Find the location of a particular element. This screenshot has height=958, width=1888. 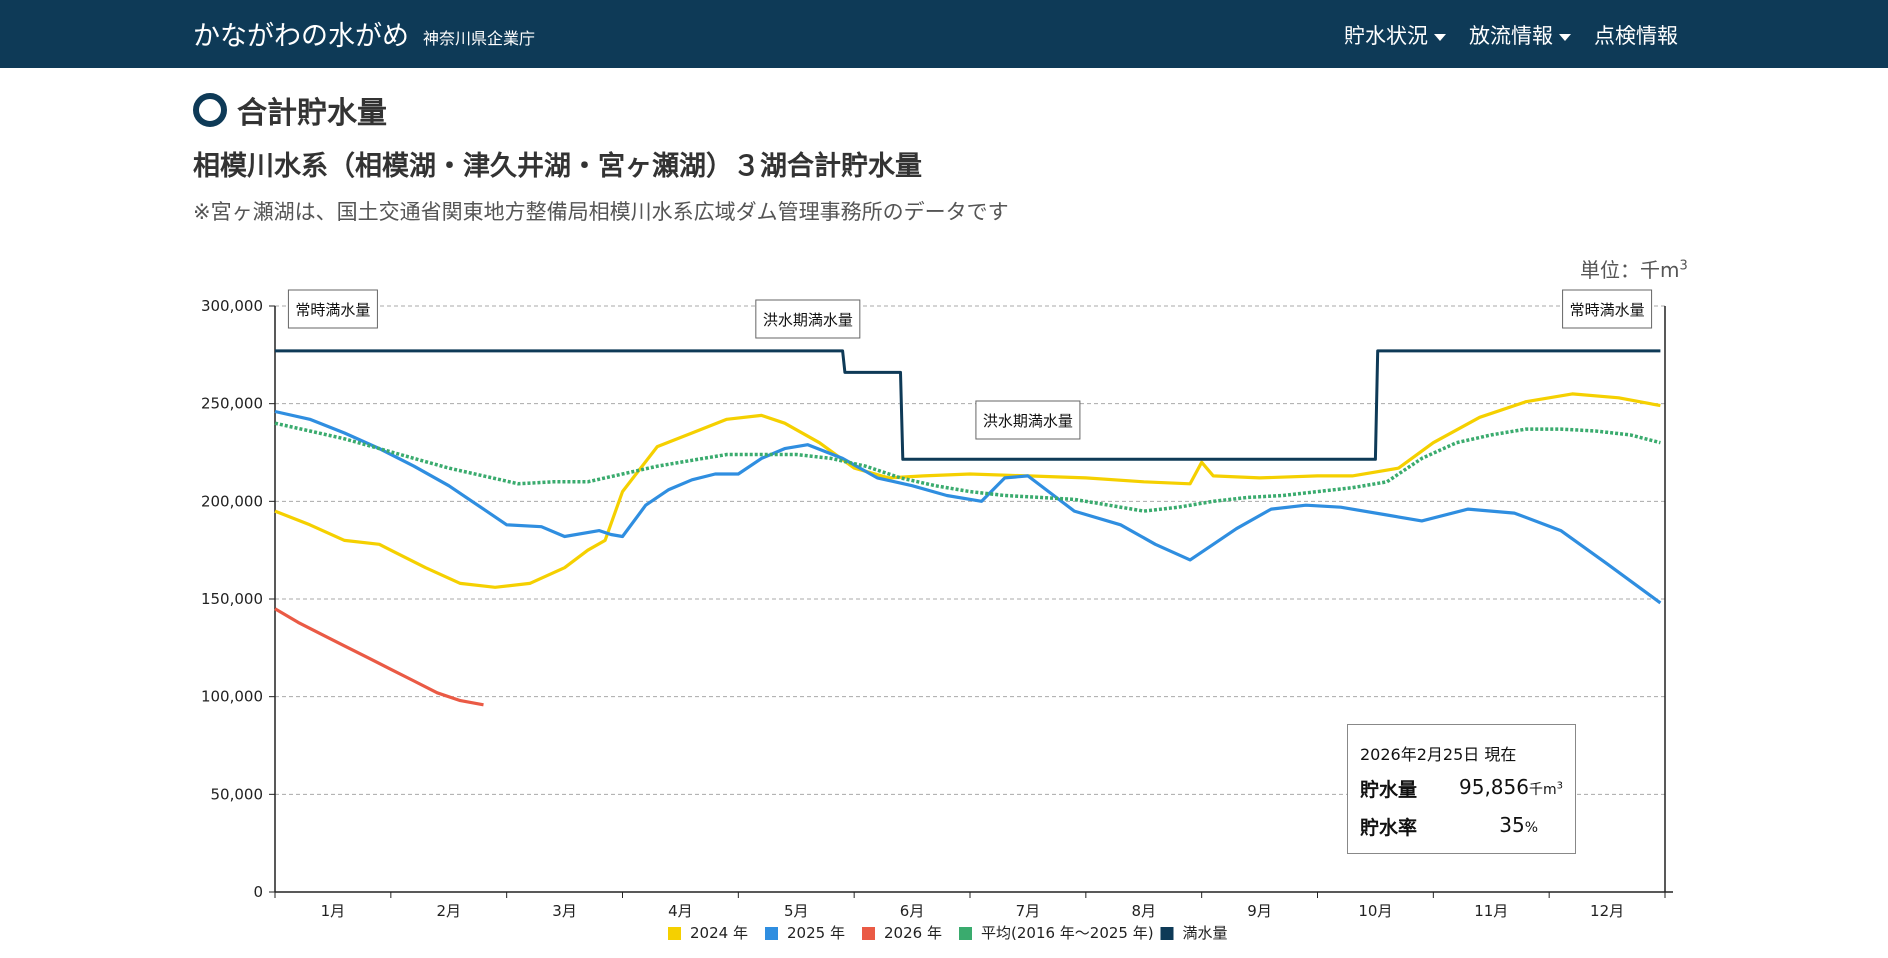

rate-value: 35 is located at coordinates (1512, 825).